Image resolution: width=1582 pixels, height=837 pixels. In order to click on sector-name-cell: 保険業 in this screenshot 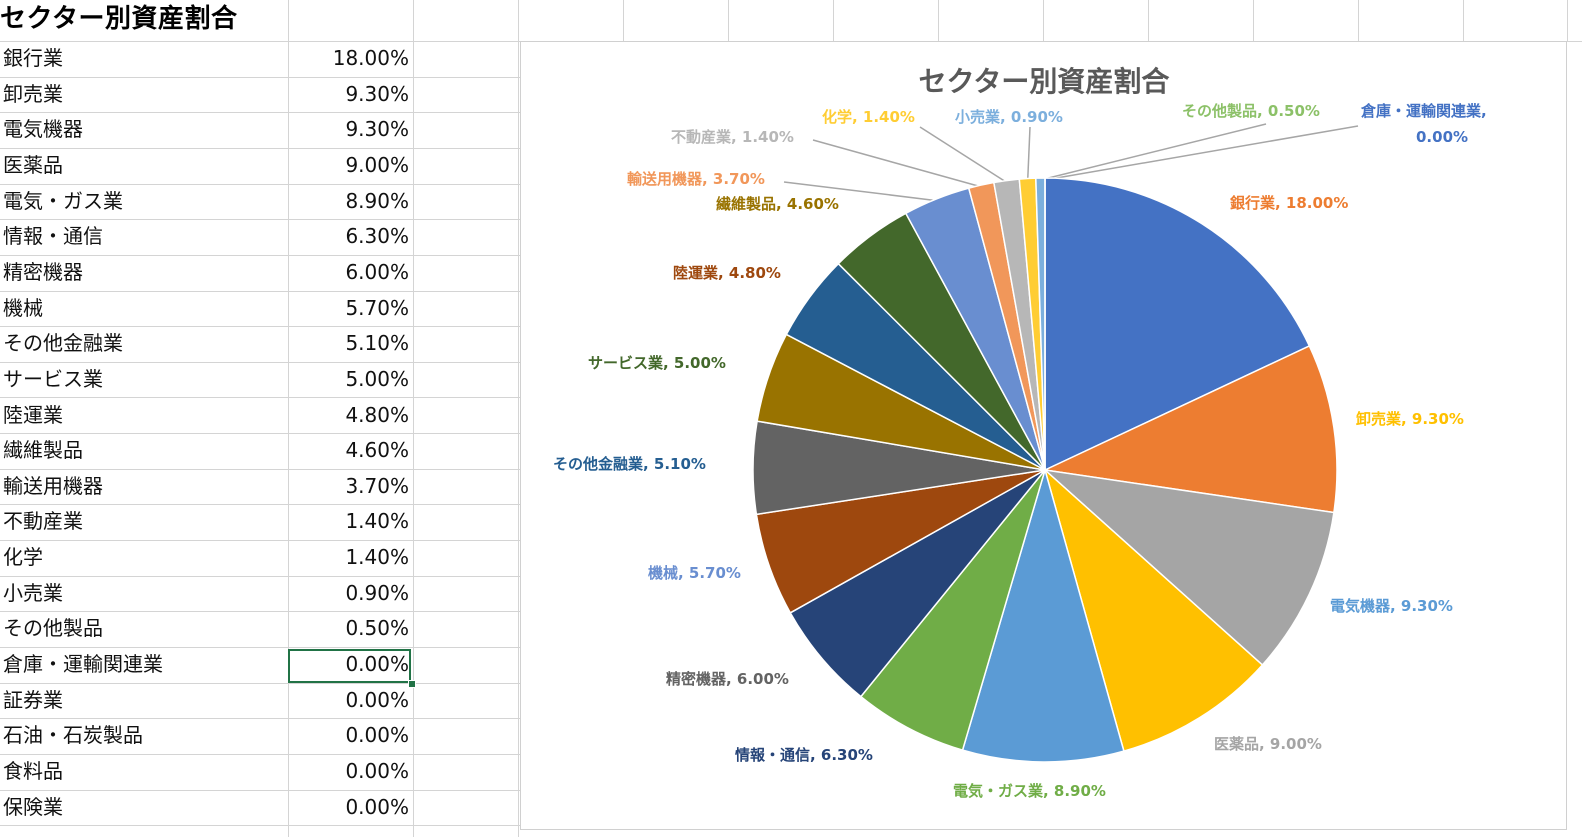, I will do `click(33, 806)`.